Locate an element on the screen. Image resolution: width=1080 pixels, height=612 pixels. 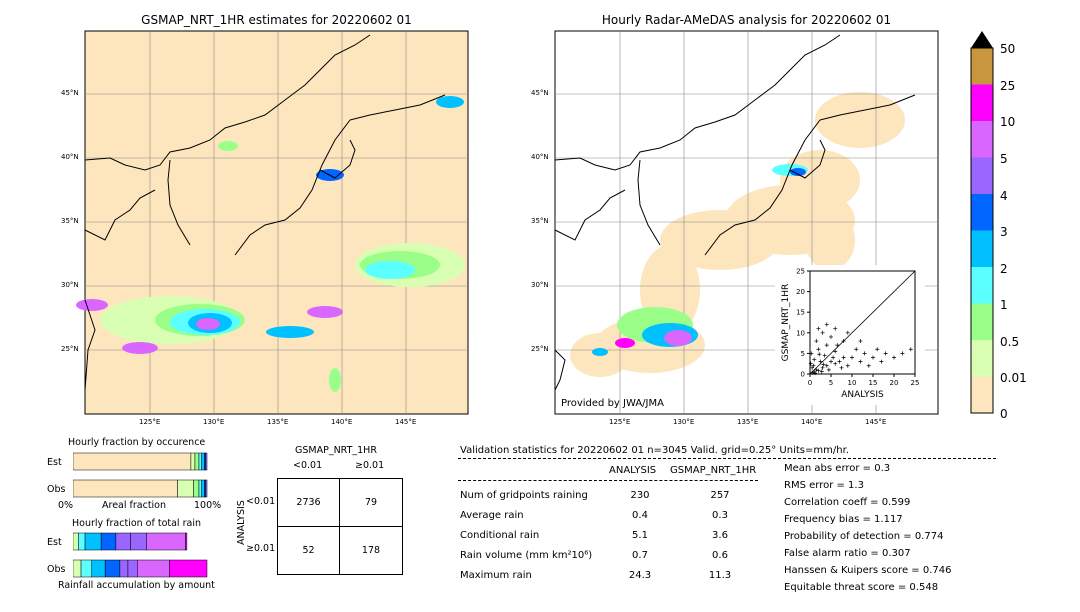
stat-label: Conditional rain is located at coordinates (500, 535).